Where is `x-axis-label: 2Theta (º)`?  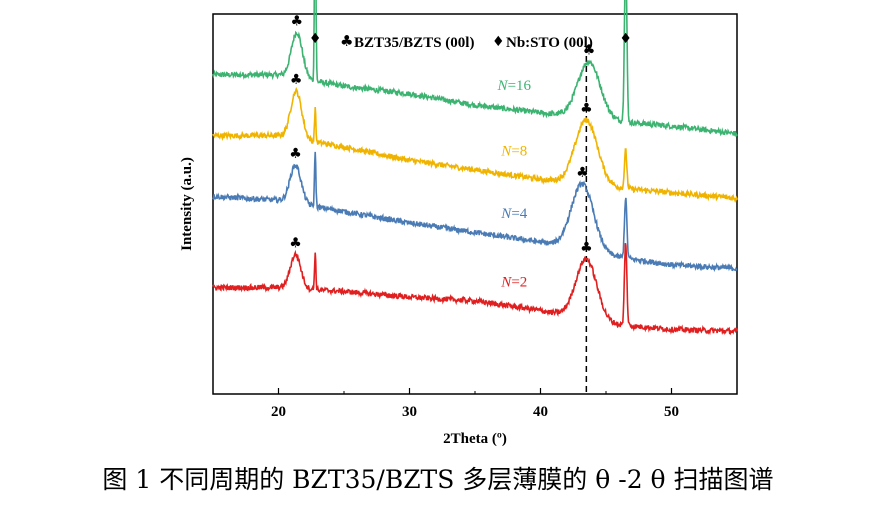
x-axis-label: 2Theta (º) is located at coordinates (475, 439).